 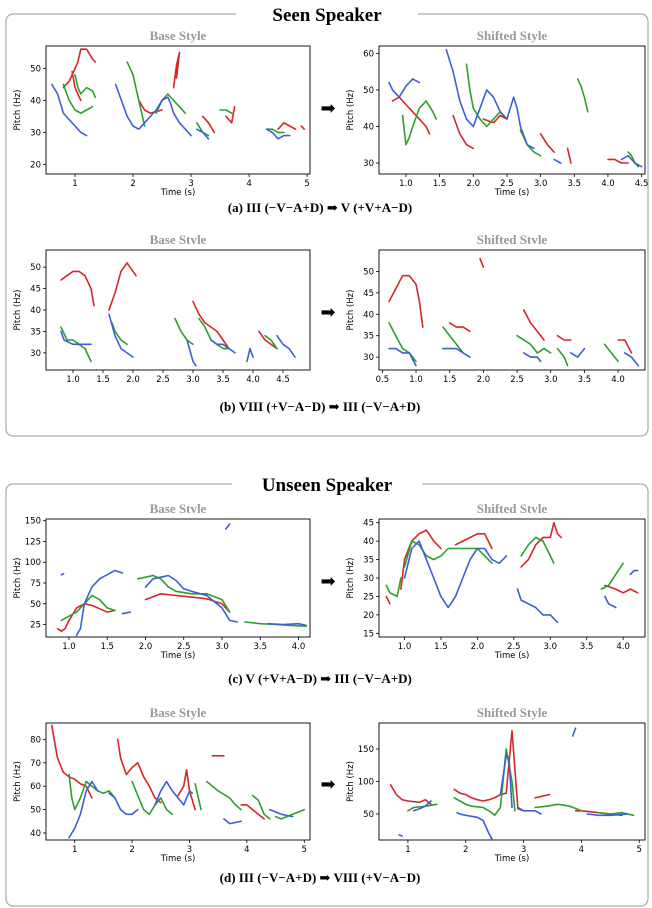 I want to click on y-tick-label: 100, so click(x=33, y=563).